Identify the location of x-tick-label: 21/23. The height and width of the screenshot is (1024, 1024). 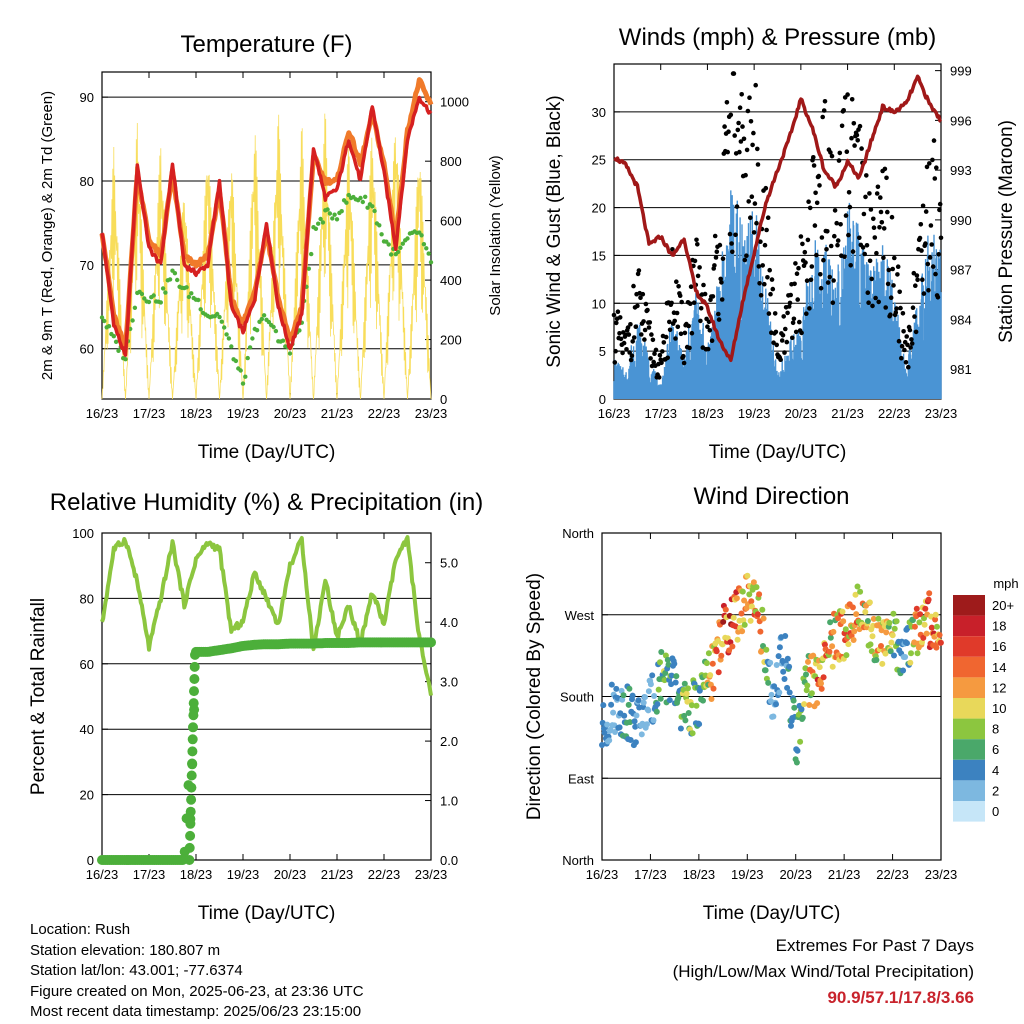
(337, 413).